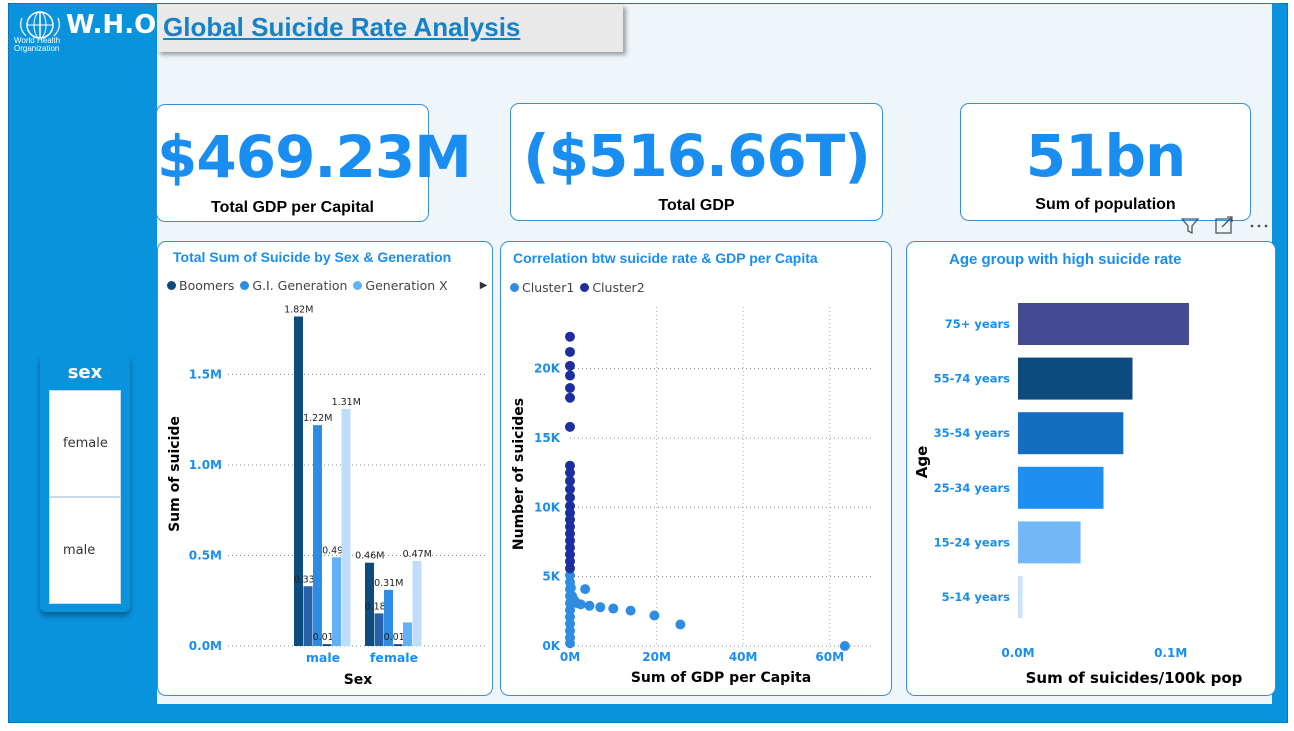 The height and width of the screenshot is (731, 1294). Describe the element at coordinates (1065, 259) in the screenshot. I see `chart-title: Age group with high suicide rate` at that location.